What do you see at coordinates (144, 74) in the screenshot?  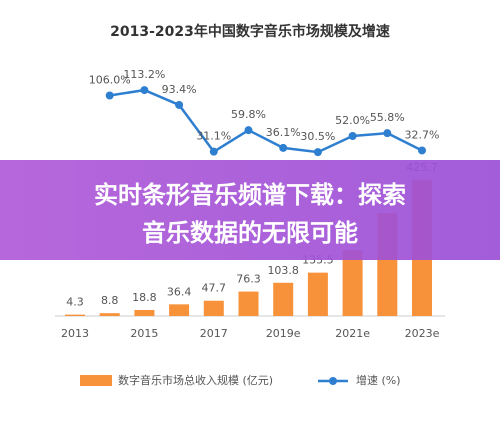 I see `data-label: 113.2%` at bounding box center [144, 74].